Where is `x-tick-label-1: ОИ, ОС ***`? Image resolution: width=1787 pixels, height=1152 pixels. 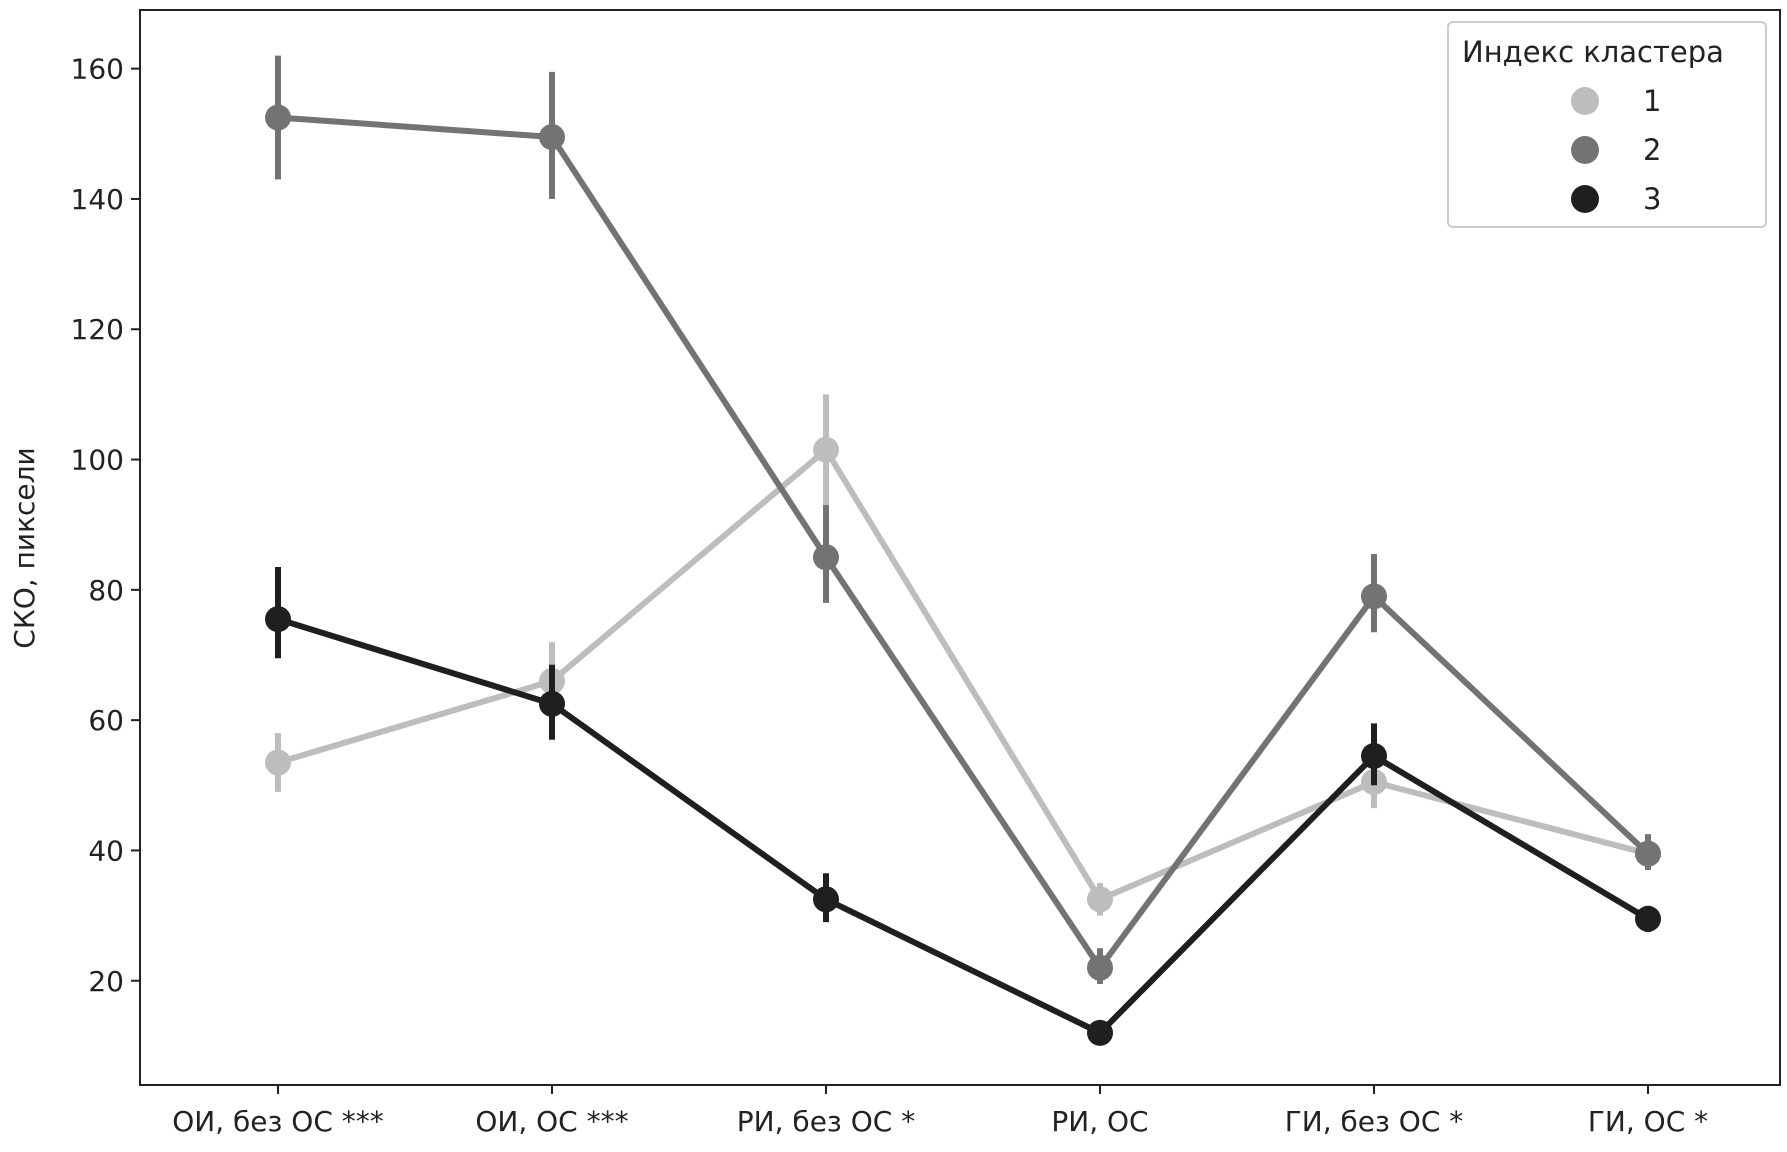
x-tick-label-1: ОИ, ОС *** is located at coordinates (551, 1121).